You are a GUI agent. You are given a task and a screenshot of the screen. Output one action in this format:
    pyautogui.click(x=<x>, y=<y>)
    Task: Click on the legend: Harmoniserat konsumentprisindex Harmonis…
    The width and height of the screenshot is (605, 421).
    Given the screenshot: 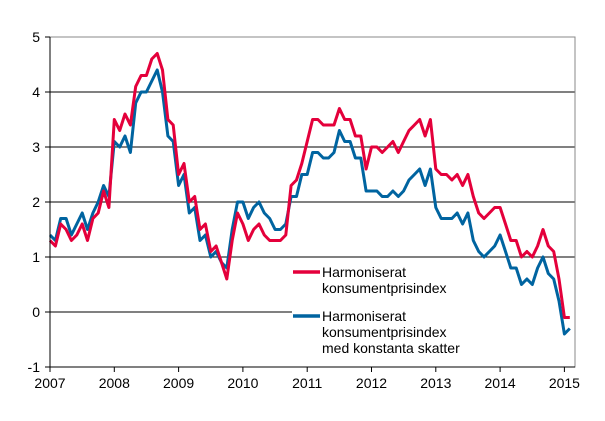 What is the action you would take?
    pyautogui.click(x=377, y=314)
    